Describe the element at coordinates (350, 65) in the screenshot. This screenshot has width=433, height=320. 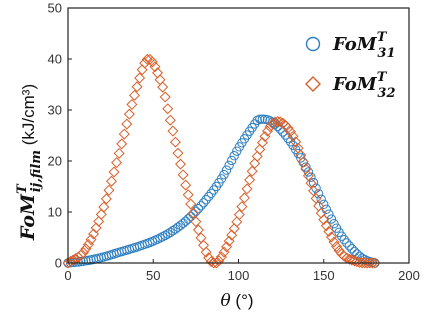
I see `legend: FoMT 31 FoMT 32` at that location.